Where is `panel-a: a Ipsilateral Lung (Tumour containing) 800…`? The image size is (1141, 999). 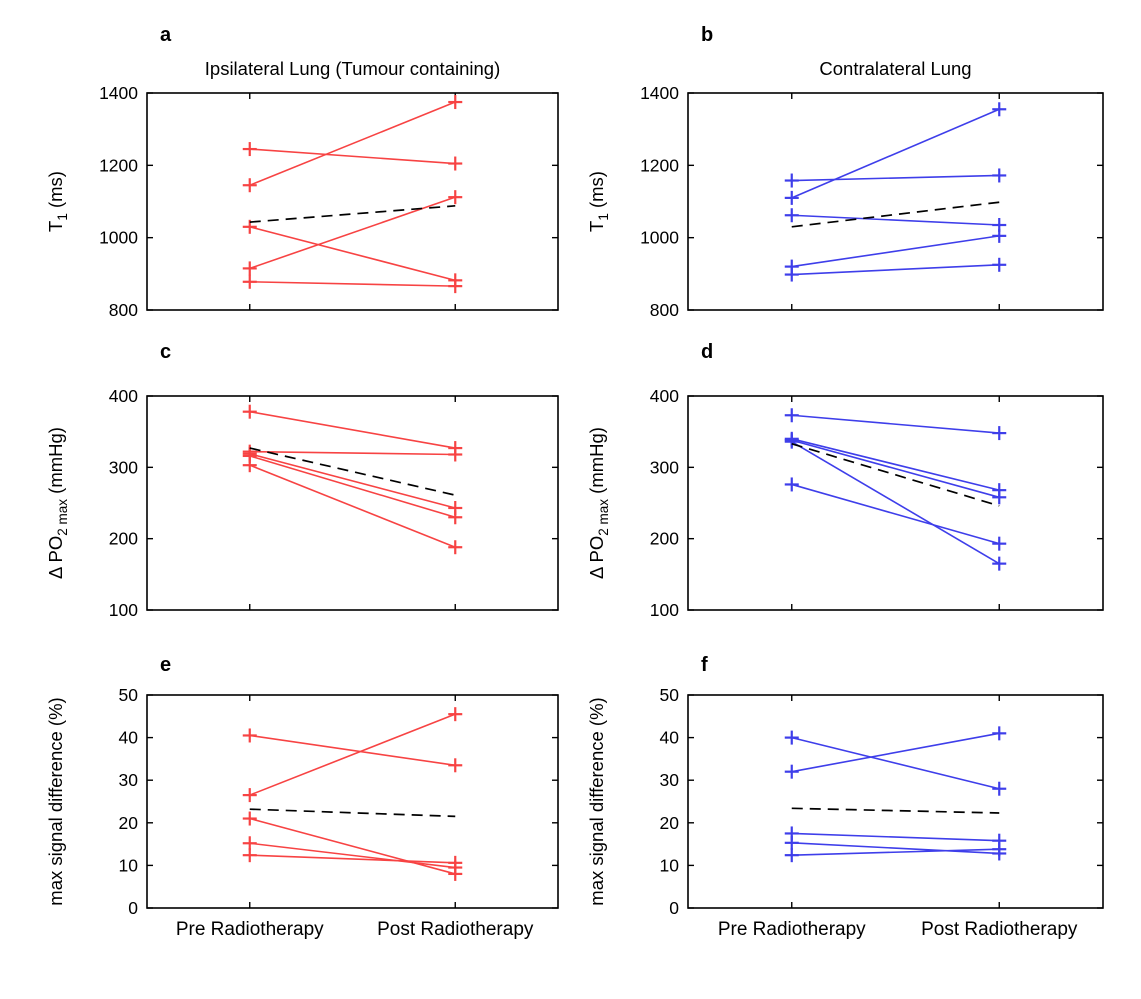 panel-a: a Ipsilateral Lung (Tumour containing) 800… is located at coordinates (302, 172).